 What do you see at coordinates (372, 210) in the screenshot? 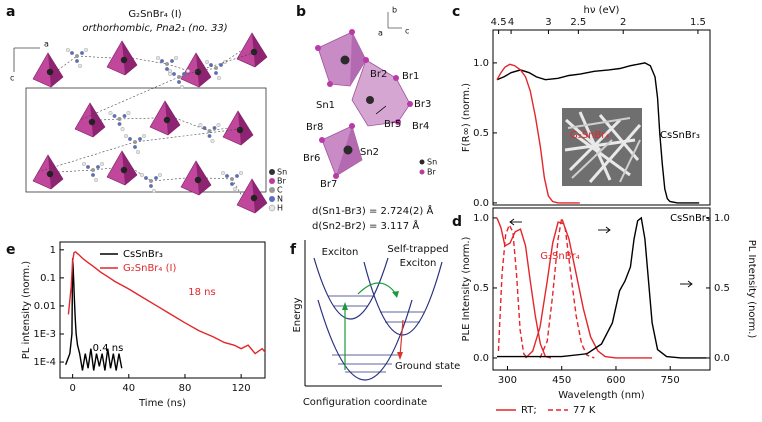
I see `bond-distance: d(Sn1-Br3) = 2.724(2) Å` at bounding box center [372, 210].